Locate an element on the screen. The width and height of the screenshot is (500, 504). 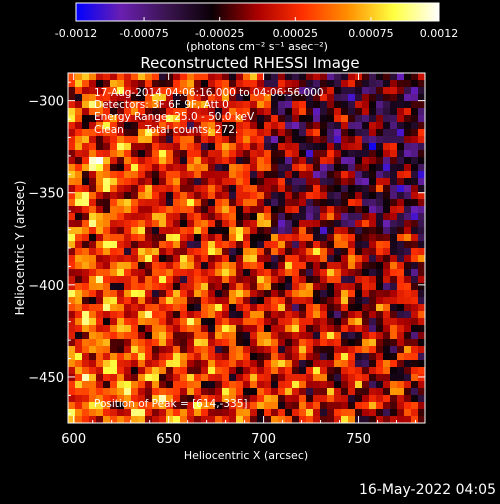
x-tick-label: 650 is located at coordinates (168, 439).